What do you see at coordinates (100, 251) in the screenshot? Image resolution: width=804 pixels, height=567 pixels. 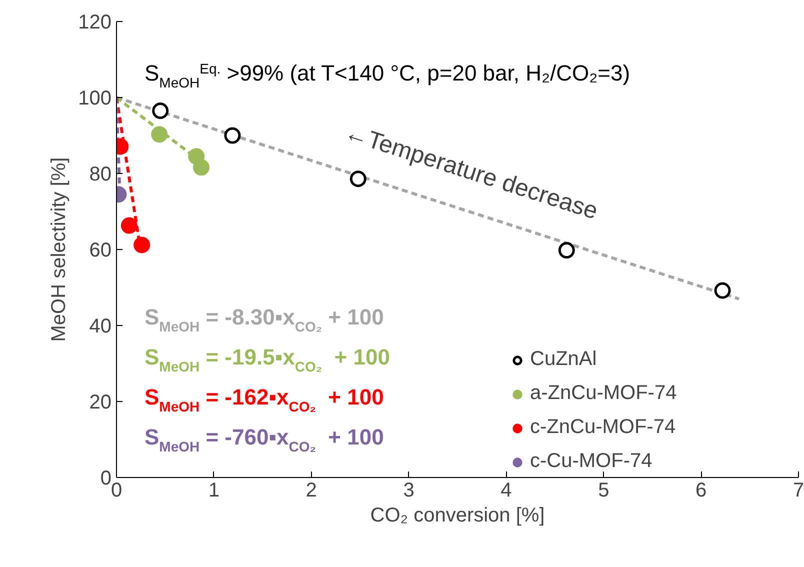 I see `y-tick-label: 60` at bounding box center [100, 251].